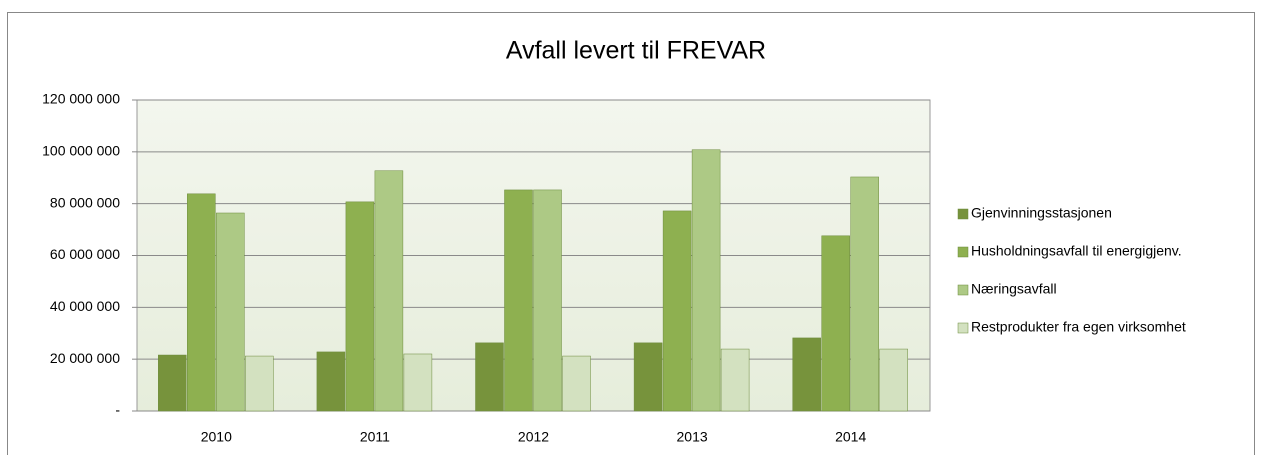 The height and width of the screenshot is (455, 1263). What do you see at coordinates (81, 99) in the screenshot?
I see `y-tick-label: 120 000 000` at bounding box center [81, 99].